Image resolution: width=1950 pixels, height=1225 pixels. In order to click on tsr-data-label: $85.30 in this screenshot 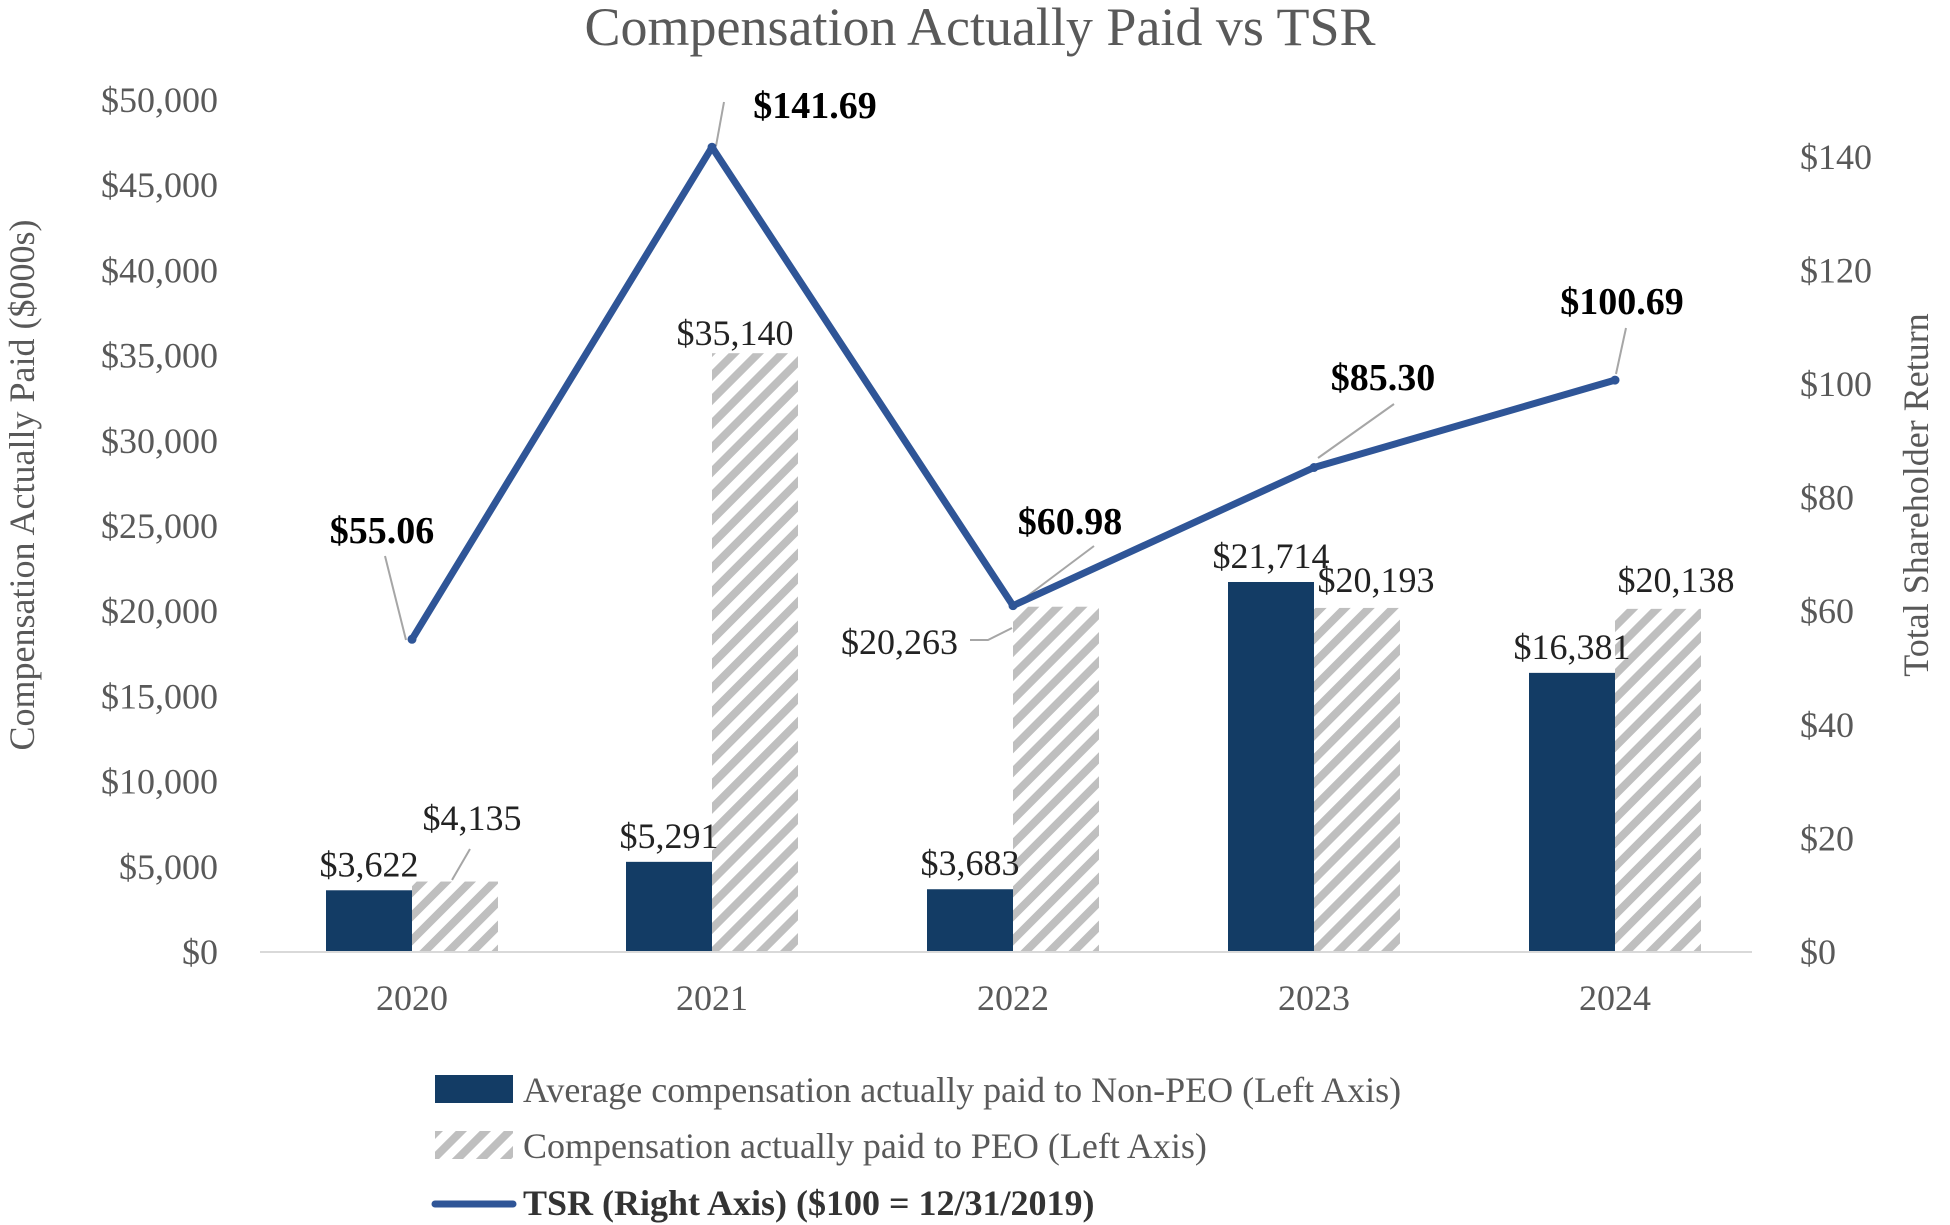, I will do `click(1383, 378)`.